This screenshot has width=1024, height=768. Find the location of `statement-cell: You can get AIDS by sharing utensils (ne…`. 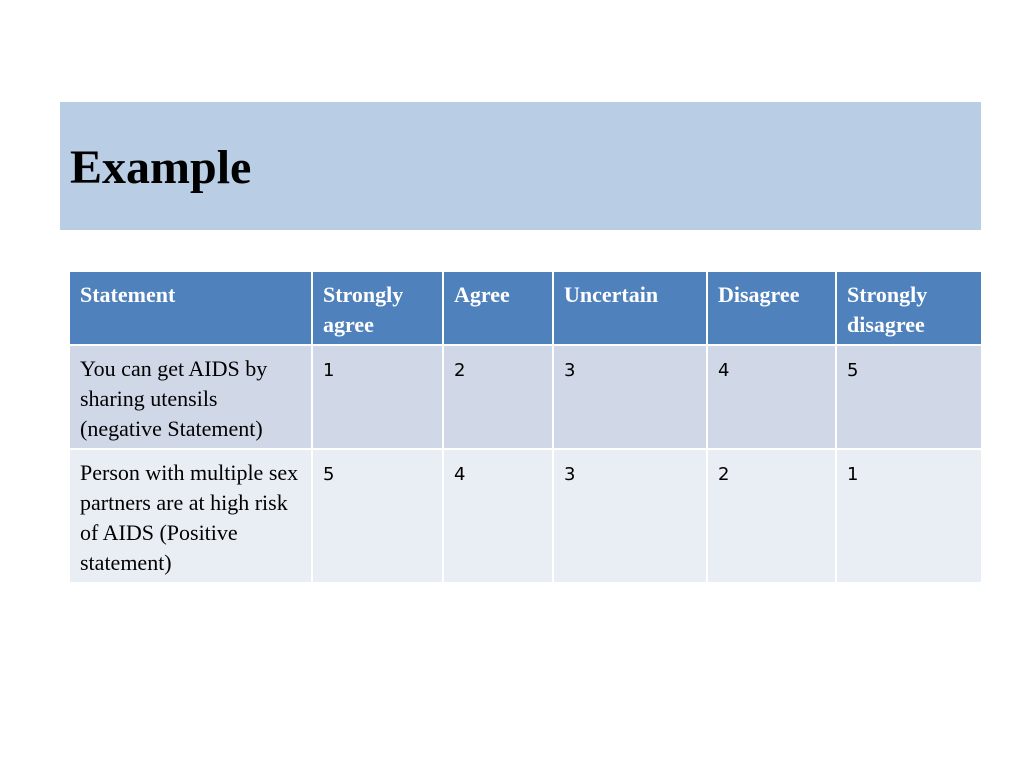

statement-cell: You can get AIDS by sharing utensils (ne… is located at coordinates (190, 397).